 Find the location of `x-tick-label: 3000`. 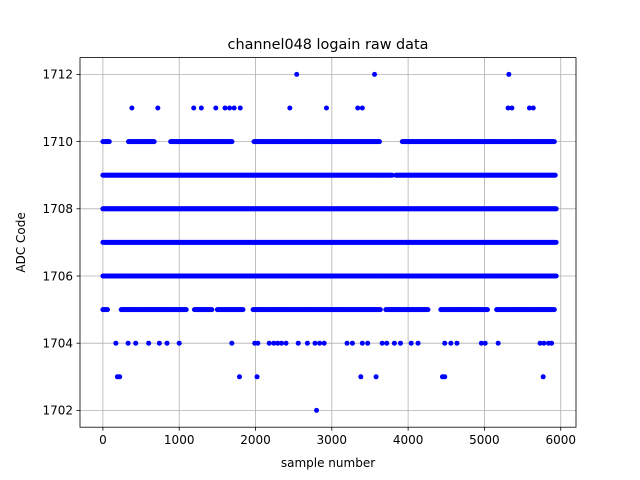

x-tick-label: 3000 is located at coordinates (332, 440).